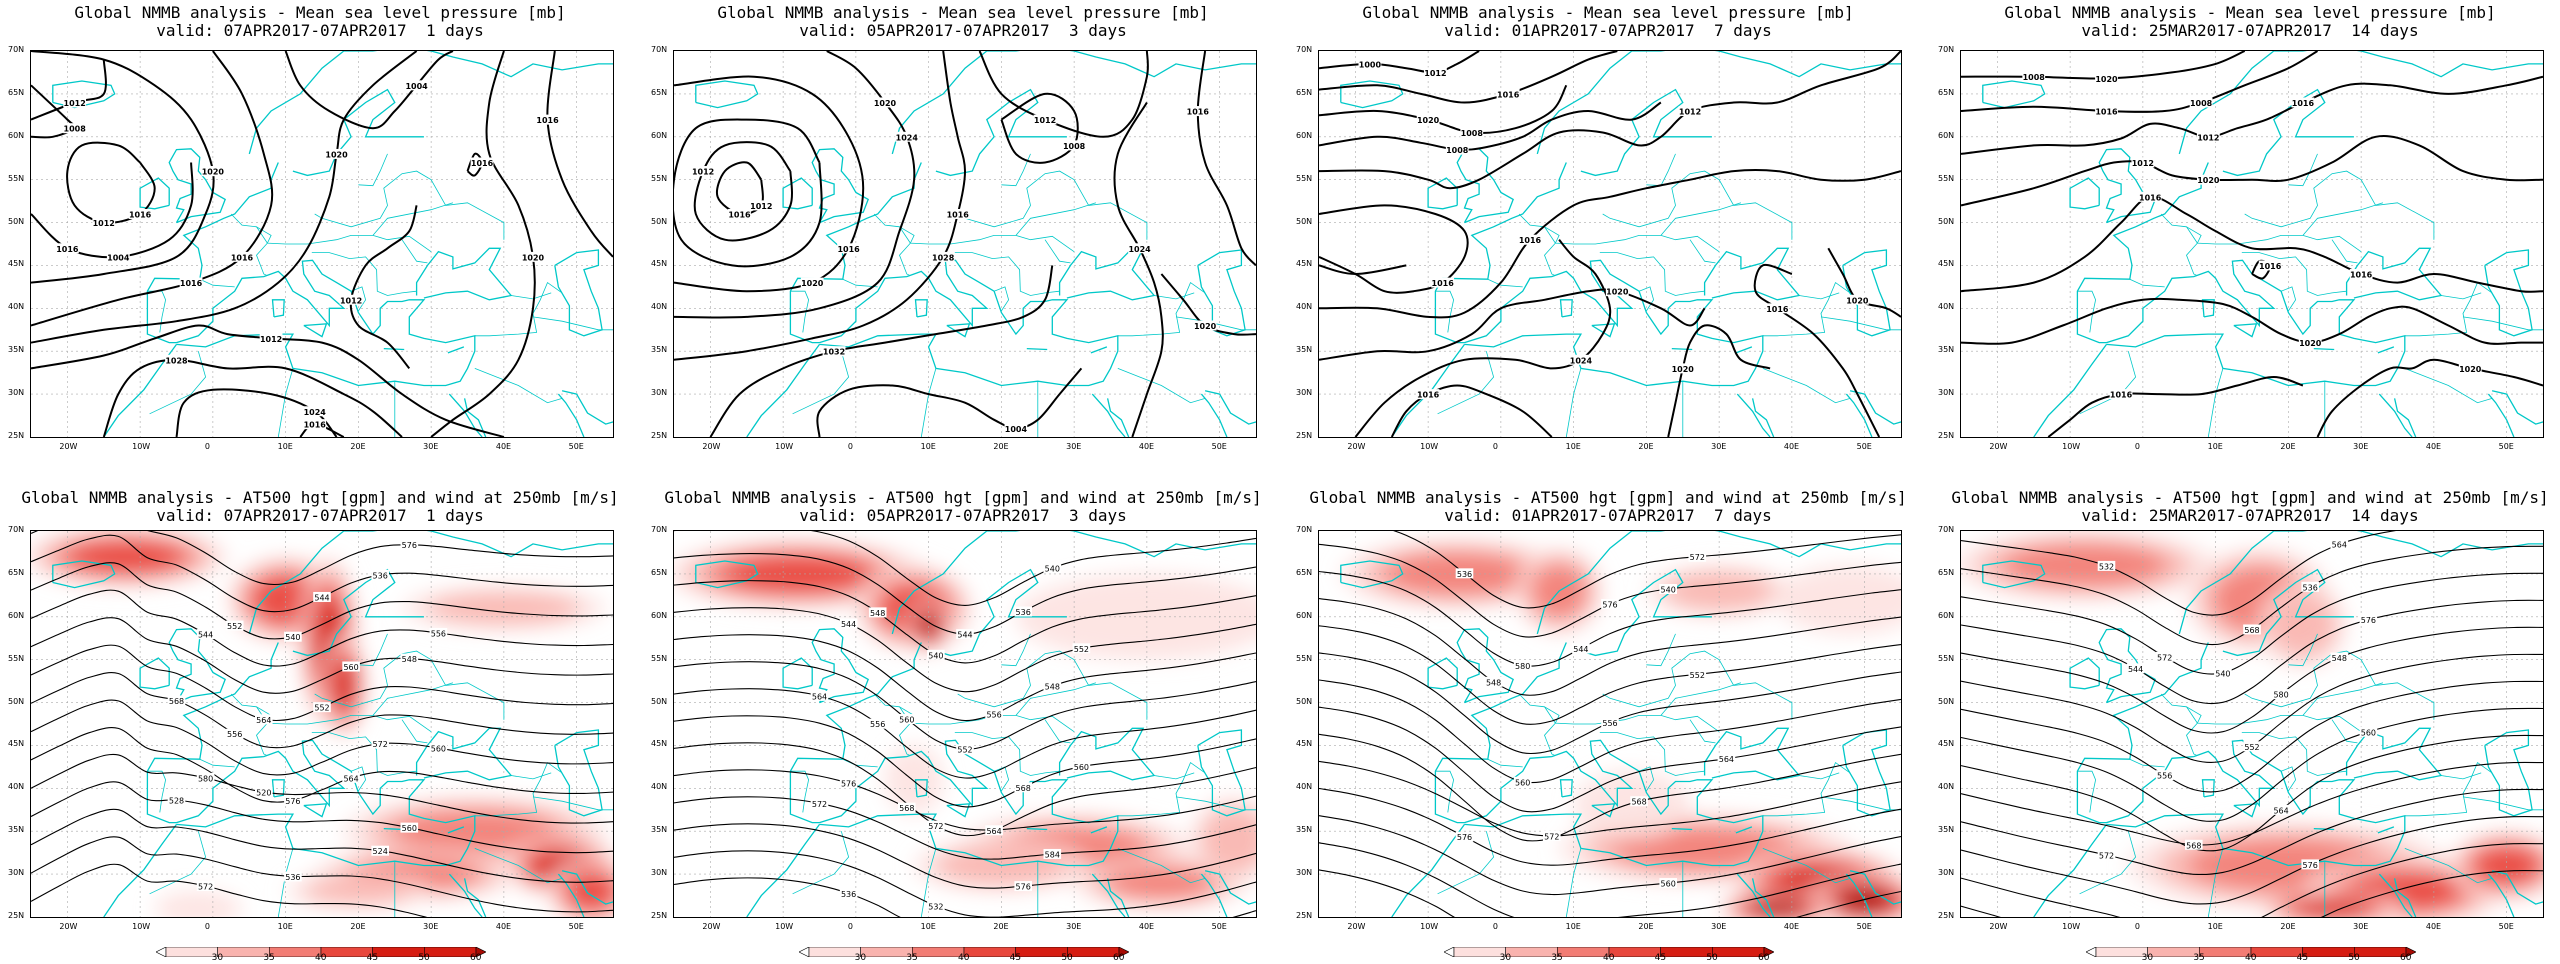 This screenshot has height=964, width=2560. What do you see at coordinates (1045, 120) in the screenshot?
I see `contour-label: 1012` at bounding box center [1045, 120].